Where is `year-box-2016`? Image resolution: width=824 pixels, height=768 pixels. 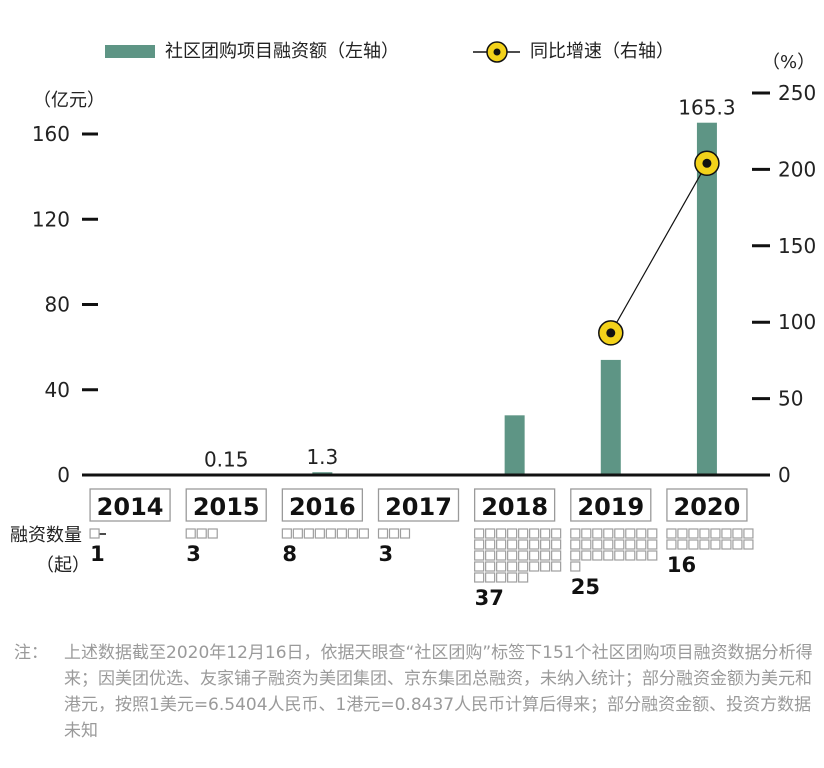 year-box-2016 is located at coordinates (322, 505).